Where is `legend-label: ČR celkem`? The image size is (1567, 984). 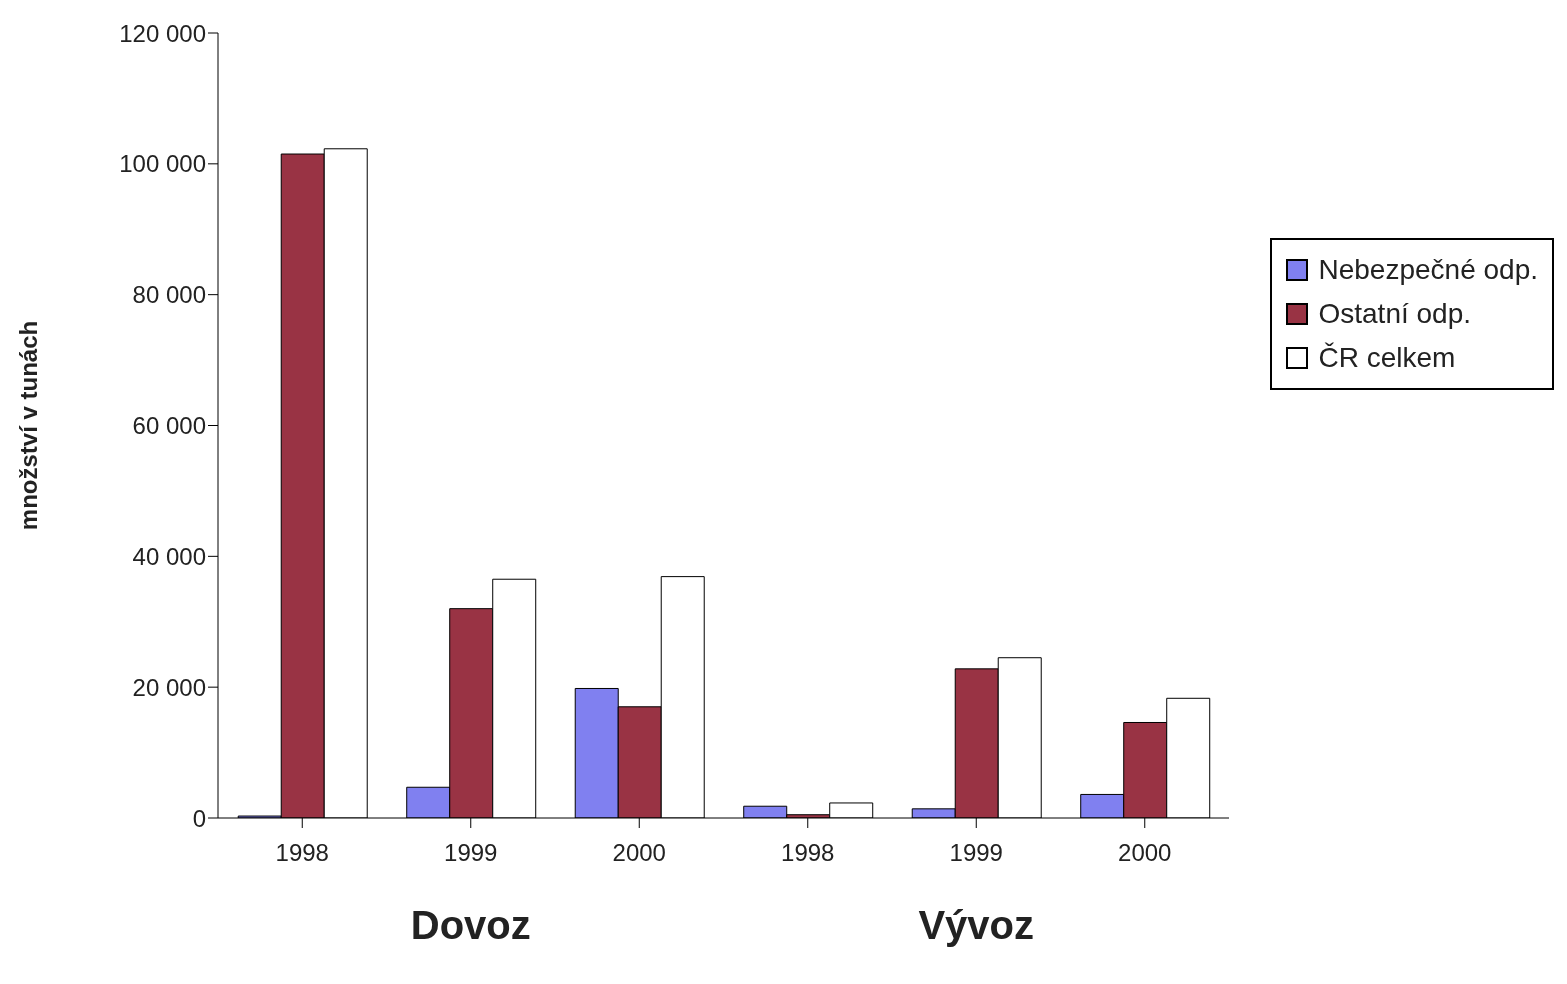
legend-label: ČR celkem is located at coordinates (1387, 358).